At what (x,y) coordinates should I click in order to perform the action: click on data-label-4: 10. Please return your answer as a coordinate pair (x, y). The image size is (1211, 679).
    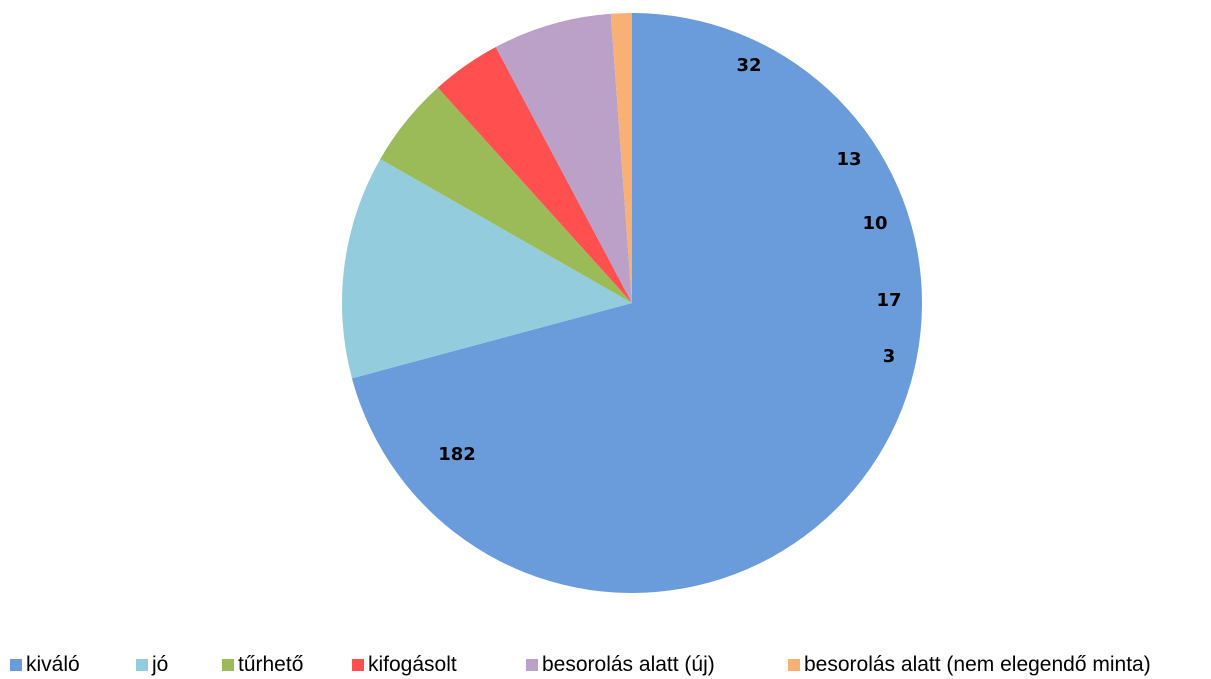
    Looking at the image, I should click on (874, 223).